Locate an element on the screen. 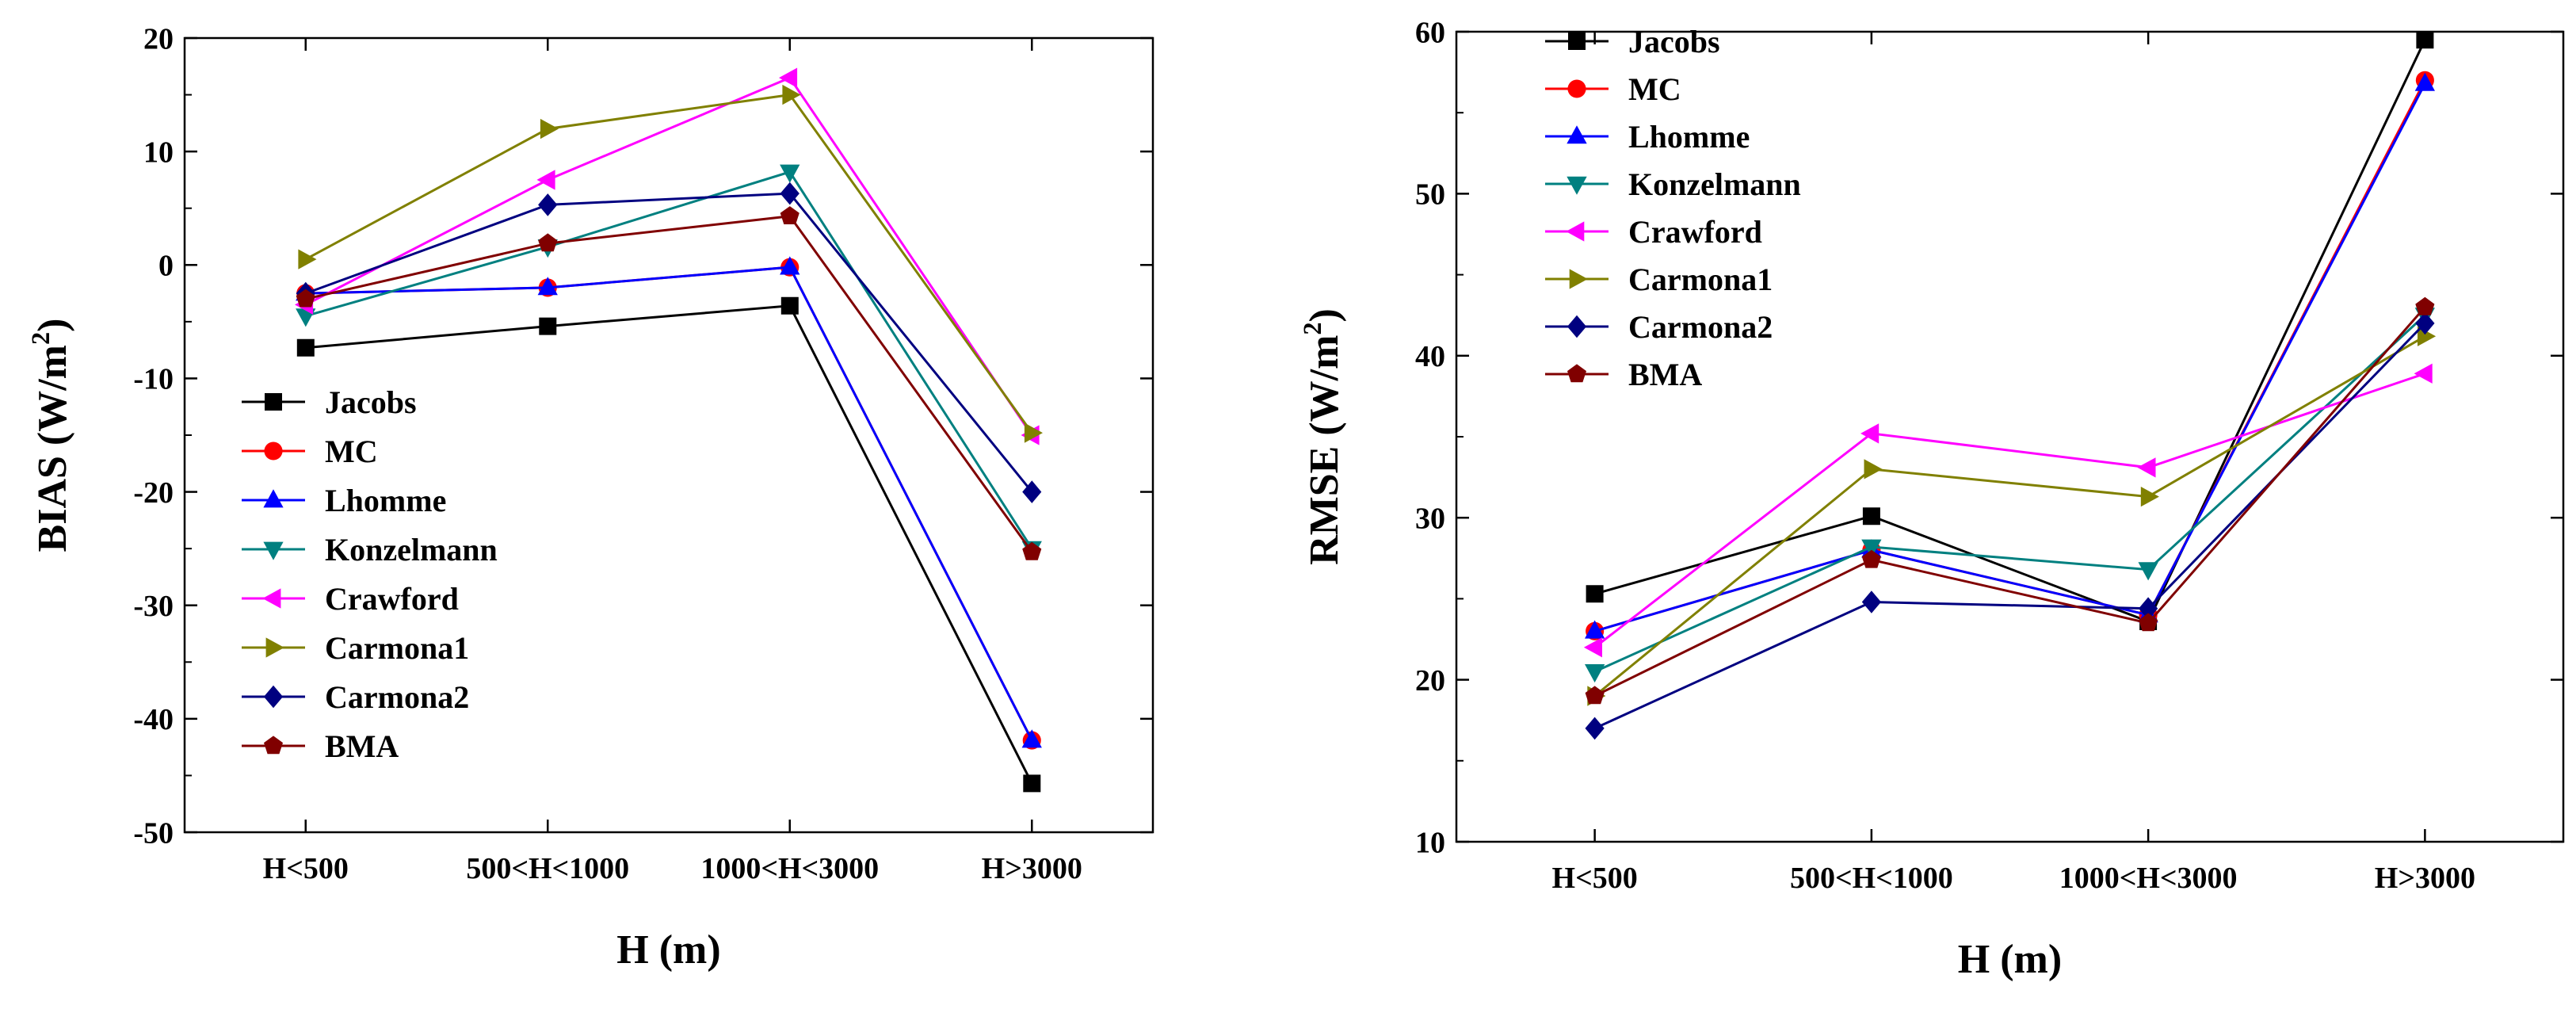 This screenshot has height=1009, width=2576. y-tick-label: -10 is located at coordinates (153, 379).